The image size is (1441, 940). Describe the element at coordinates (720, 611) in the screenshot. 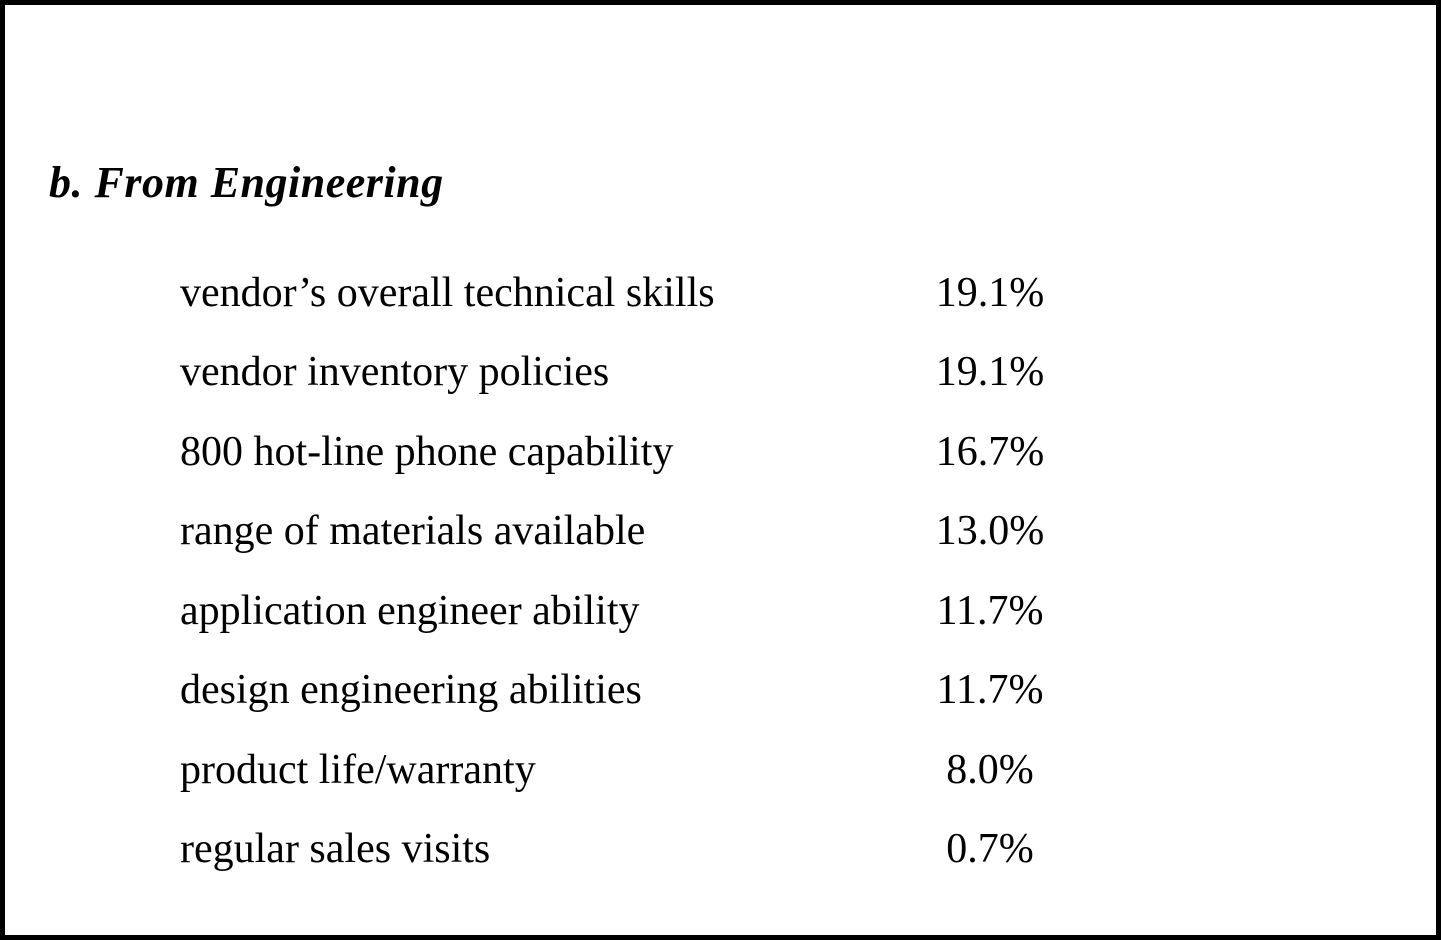

I see `table-row: application engineer ability 11.7%` at that location.